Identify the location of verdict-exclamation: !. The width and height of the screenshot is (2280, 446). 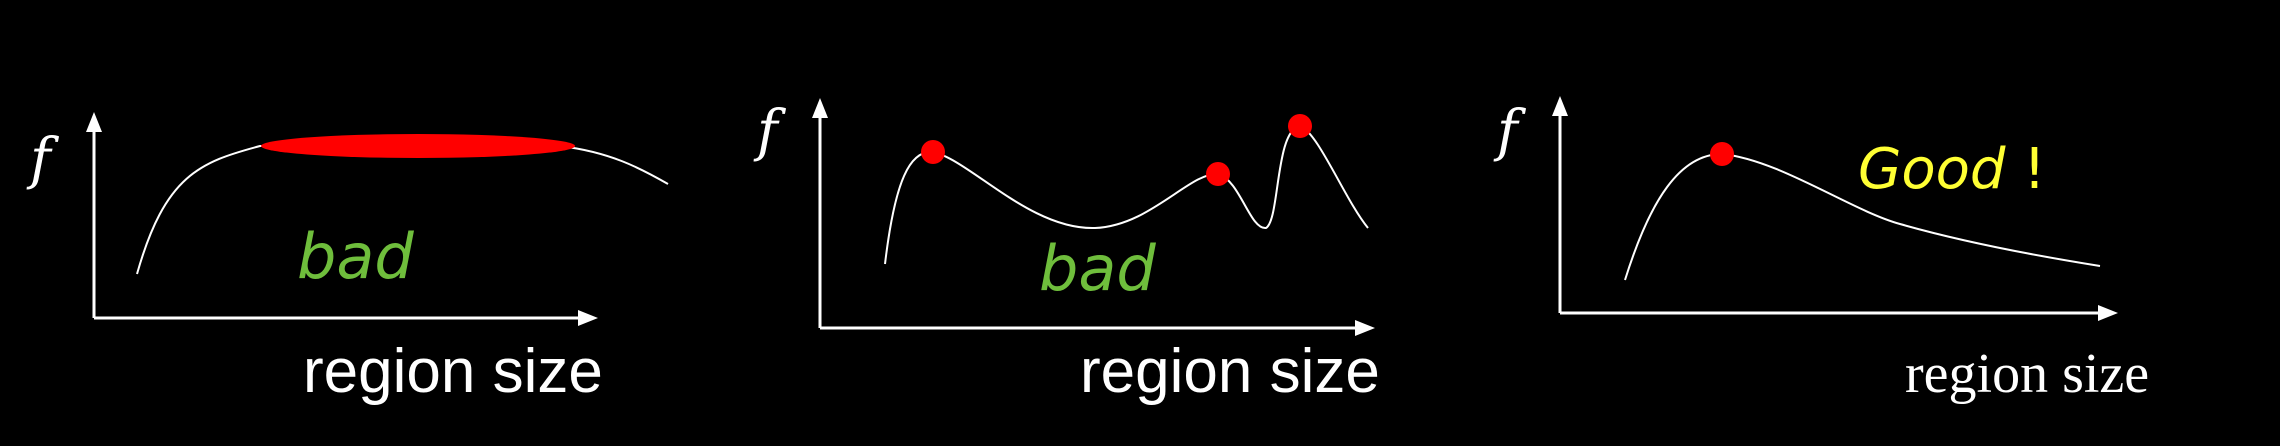
(2025, 169).